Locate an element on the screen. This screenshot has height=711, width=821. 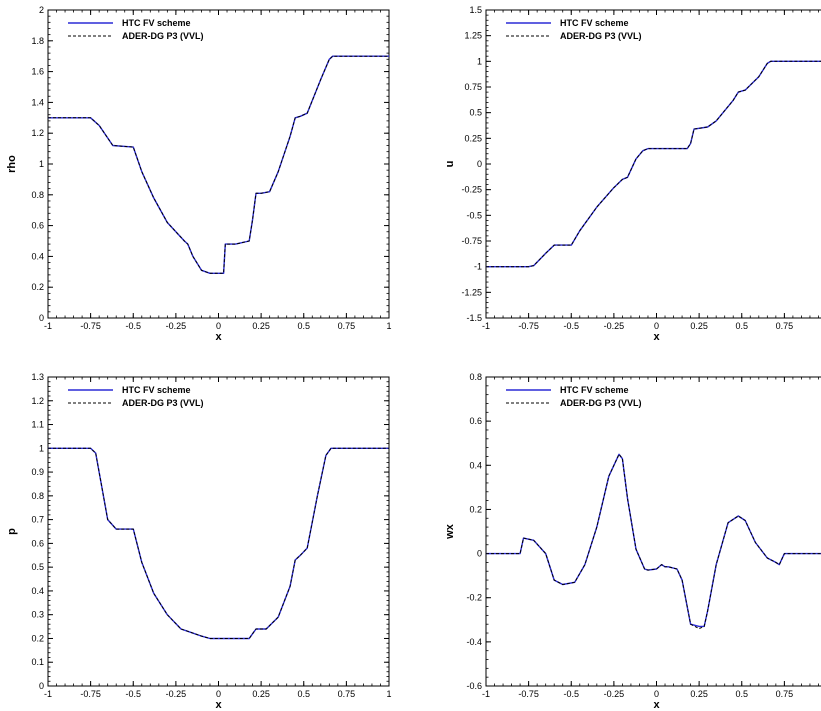
y-tick-label: 1.4 is located at coordinates (37, 102).